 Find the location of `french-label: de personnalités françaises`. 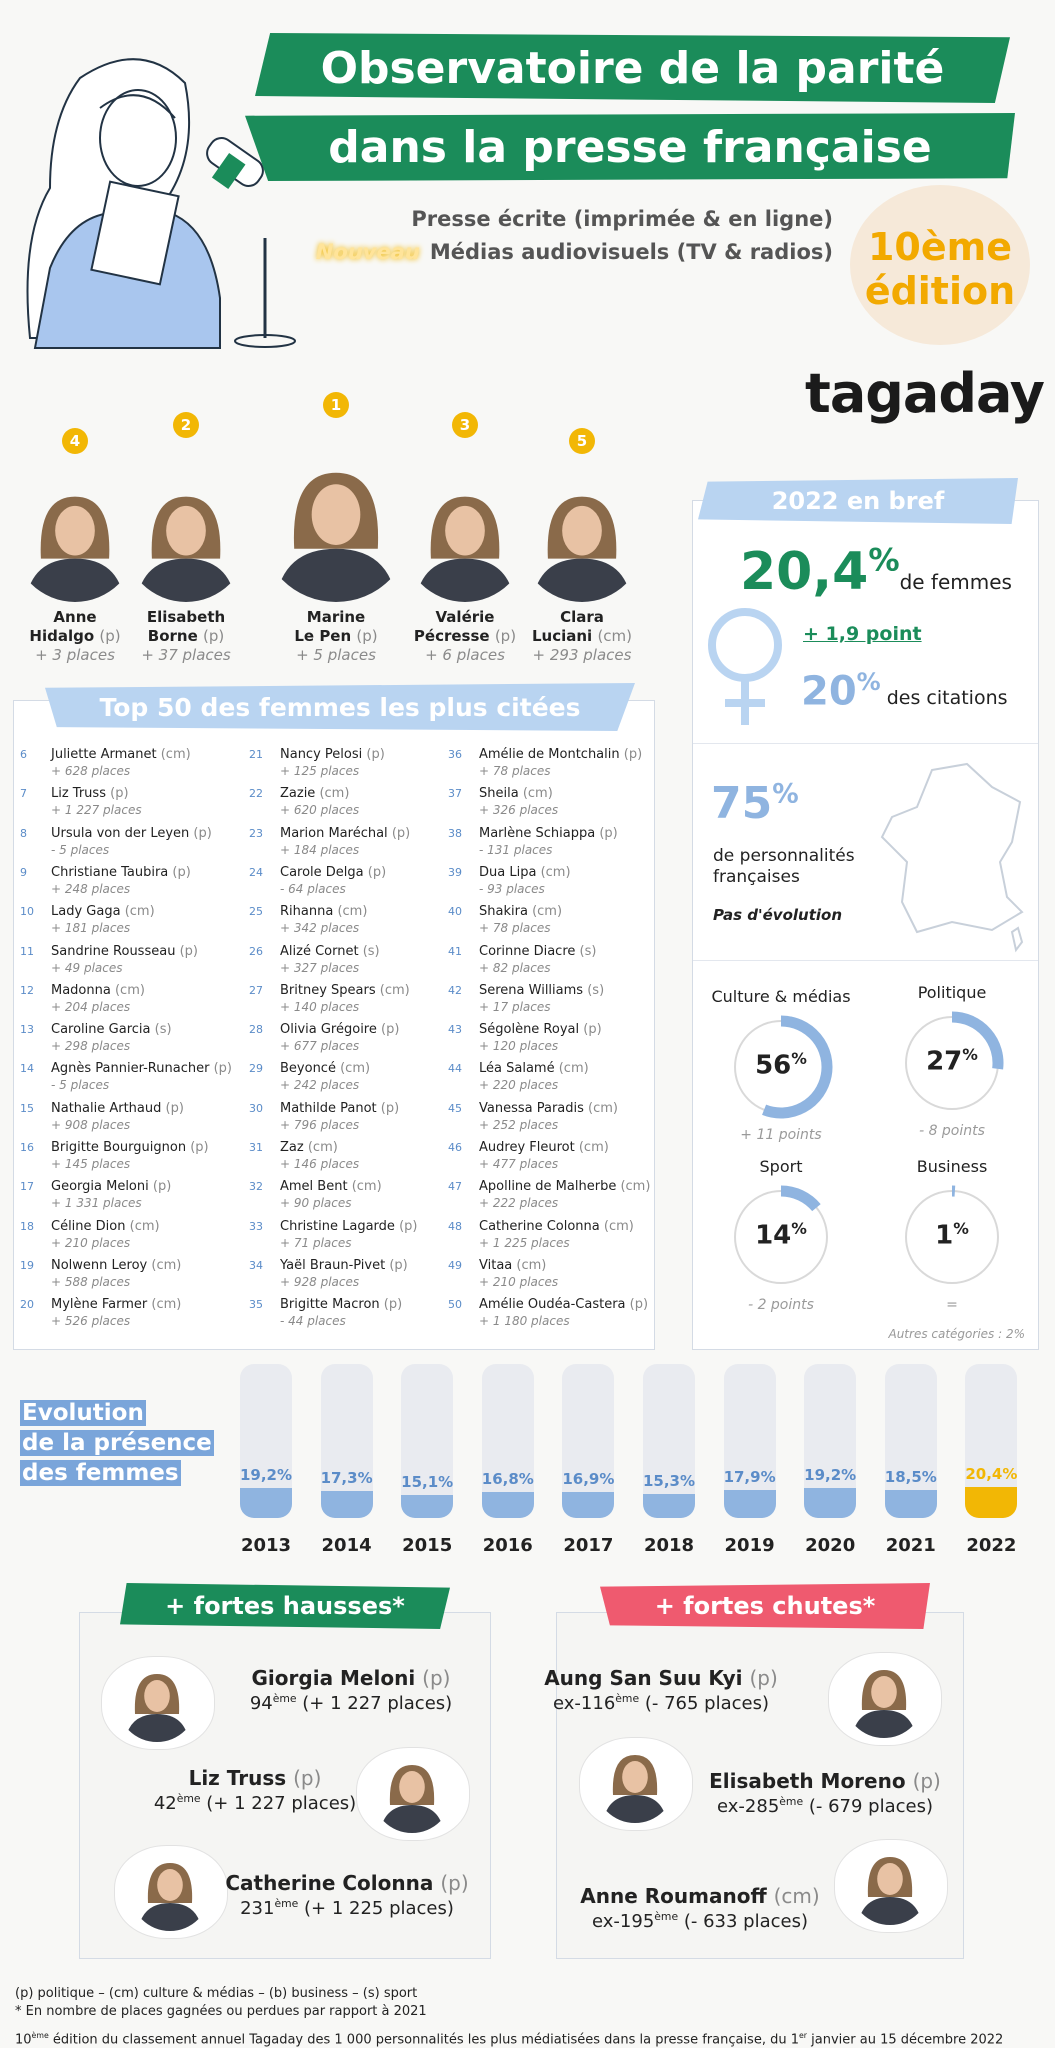

french-label: de personnalités françaises is located at coordinates (784, 866).